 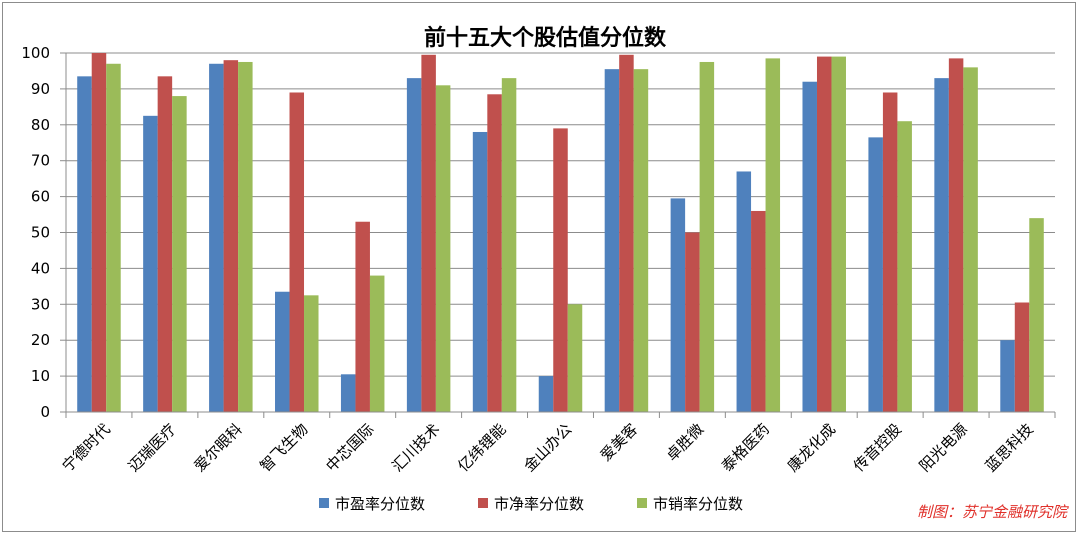 I want to click on x-tick-label: 传音控股, so click(x=877, y=447).